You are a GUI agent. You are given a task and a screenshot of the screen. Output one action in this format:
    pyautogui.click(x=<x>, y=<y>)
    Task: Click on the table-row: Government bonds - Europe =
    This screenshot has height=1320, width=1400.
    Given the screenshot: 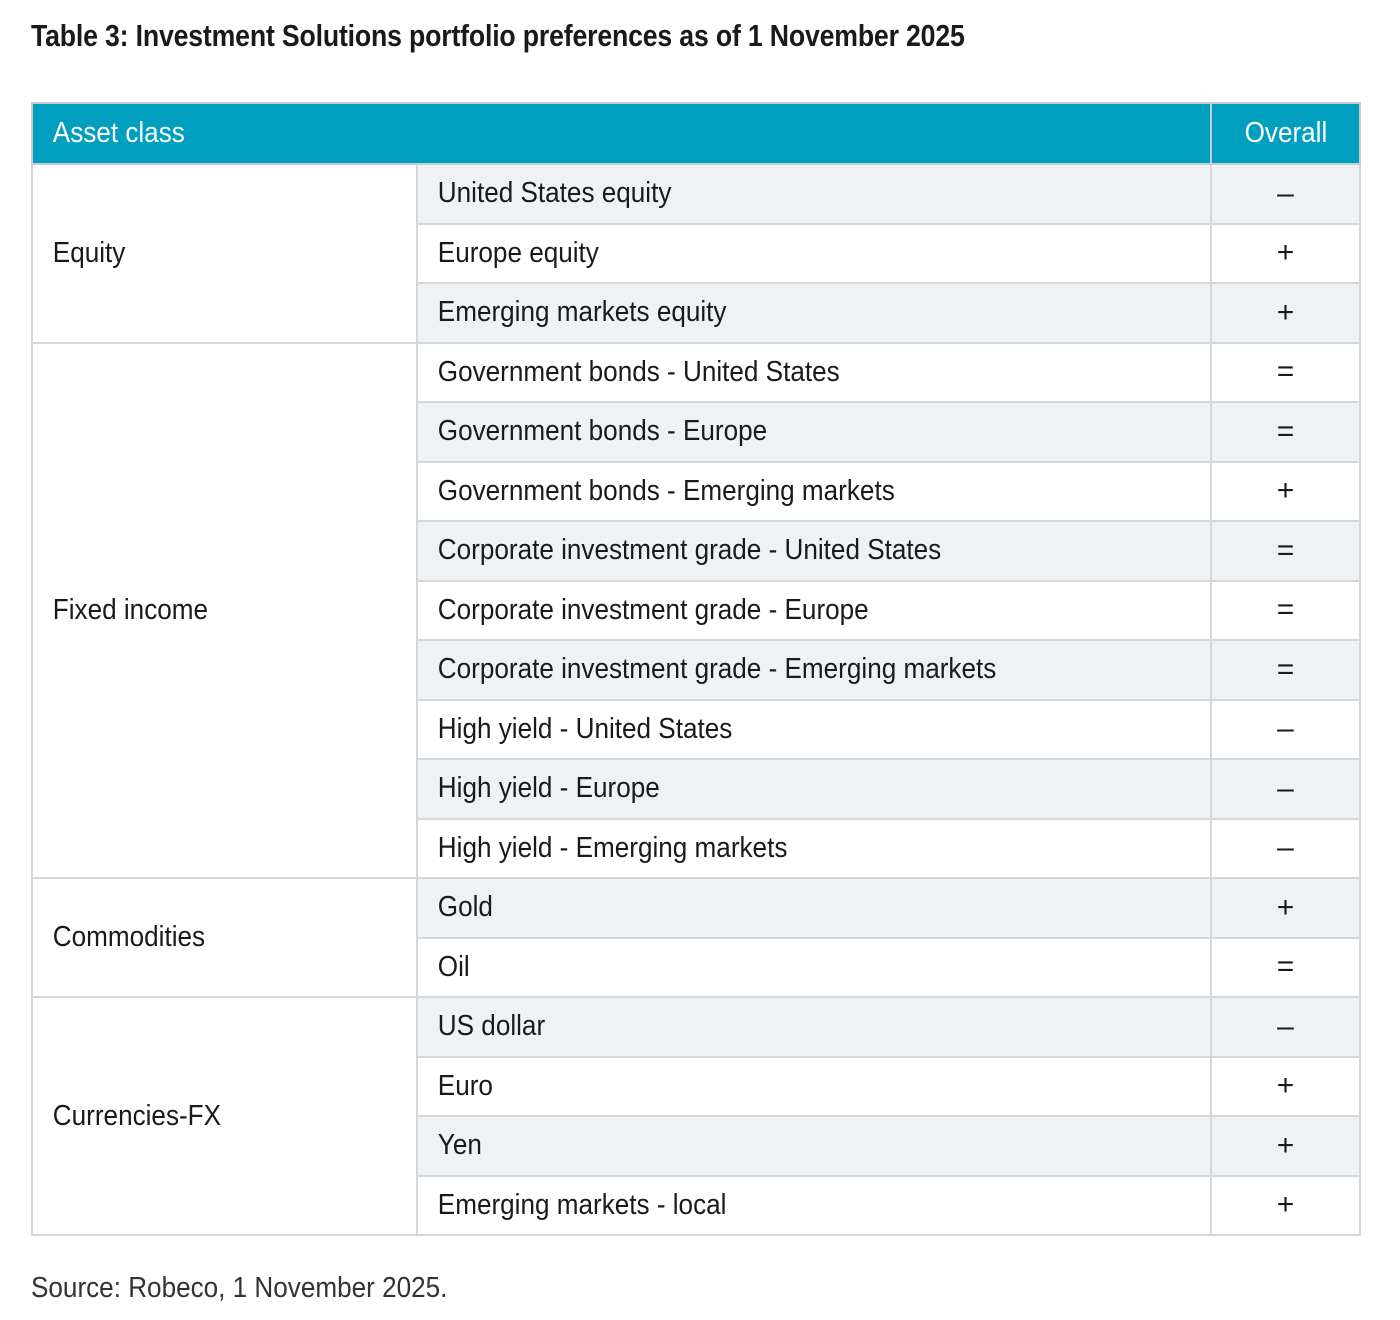 What is the action you would take?
    pyautogui.click(x=697, y=432)
    